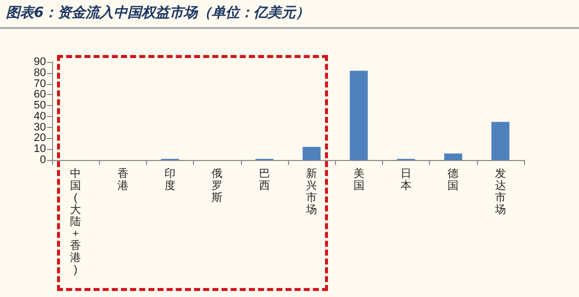 Image resolution: width=579 pixels, height=297 pixels. I want to click on x-tick-label: 印度, so click(170, 179).